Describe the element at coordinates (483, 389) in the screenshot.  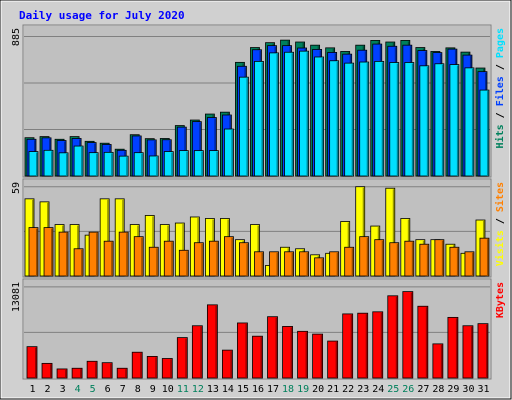
I see `x-tick-label-day-31: 31` at that location.